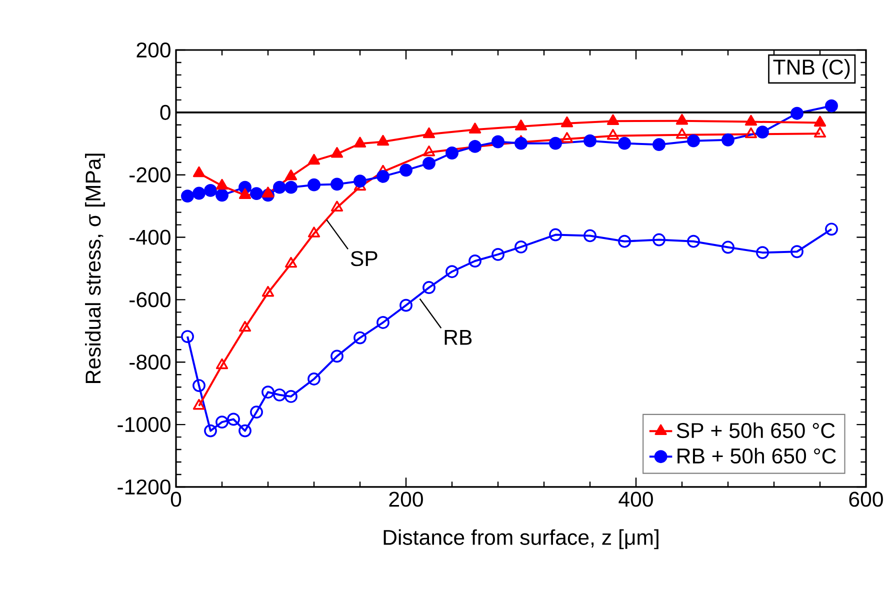 The image size is (892, 602). What do you see at coordinates (165, 112) in the screenshot?
I see `y-tick-label: 0` at bounding box center [165, 112].